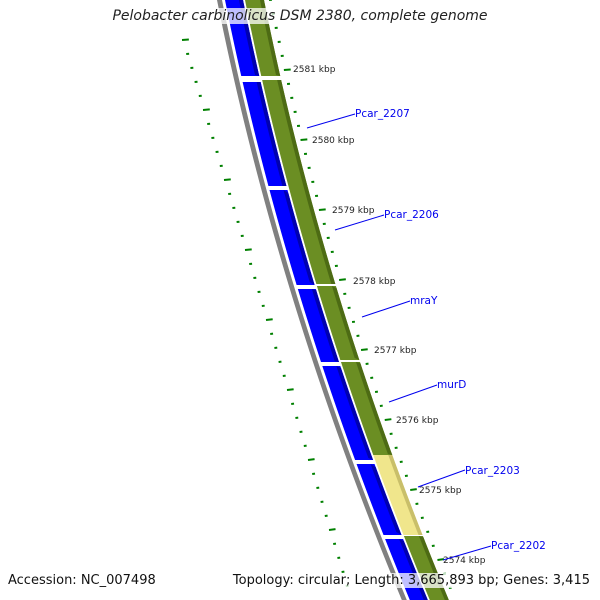 The image size is (600, 600). I want to click on highlighted-feature-shade, so click(405, 495).